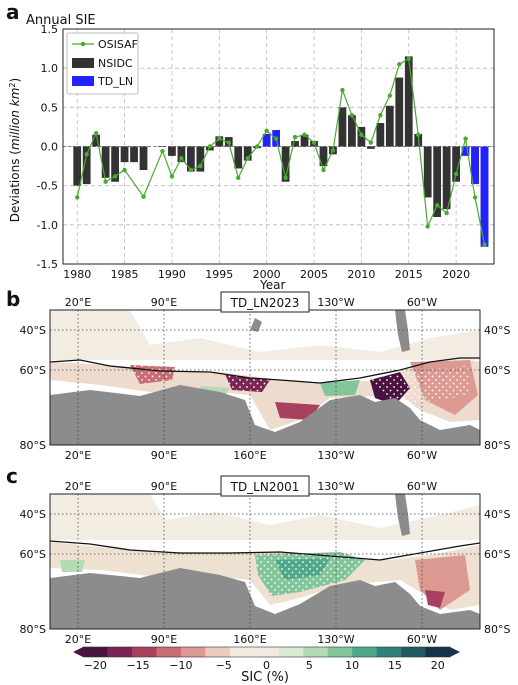 This screenshot has height=685, width=518. What do you see at coordinates (497, 445) in the screenshot?
I see `map-b-right-lat-3: 80°S` at bounding box center [497, 445].